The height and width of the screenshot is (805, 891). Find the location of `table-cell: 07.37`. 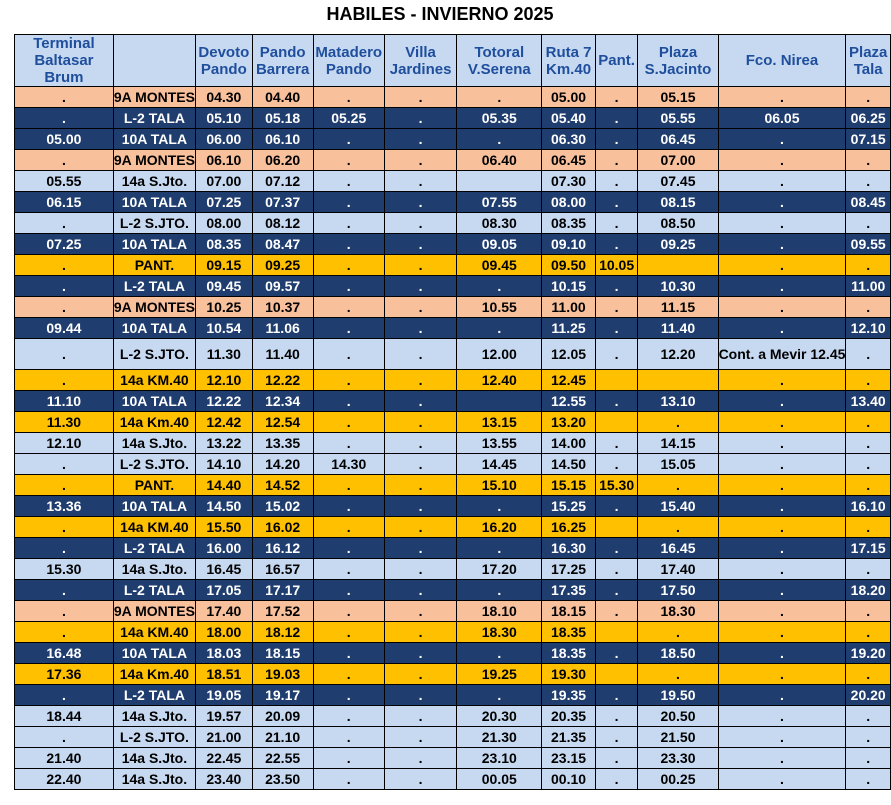

table-cell: 07.37 is located at coordinates (282, 202).